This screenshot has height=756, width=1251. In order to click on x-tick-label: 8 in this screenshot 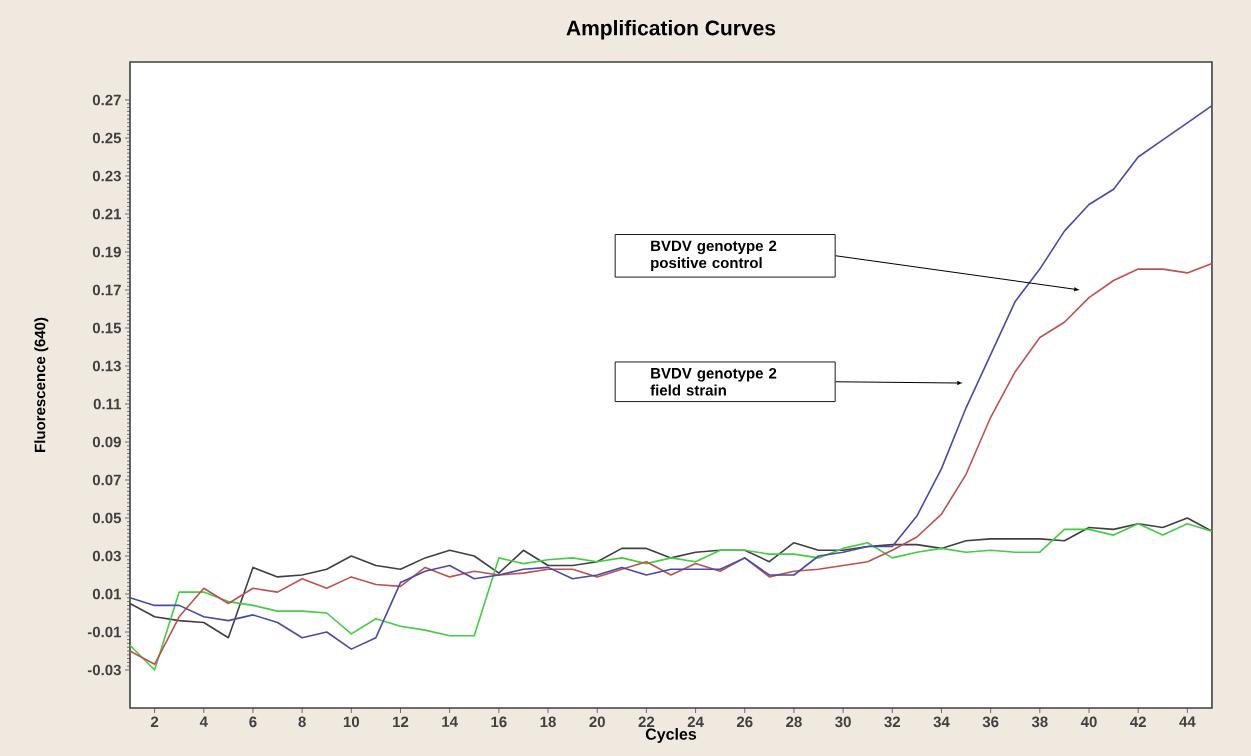, I will do `click(302, 722)`.